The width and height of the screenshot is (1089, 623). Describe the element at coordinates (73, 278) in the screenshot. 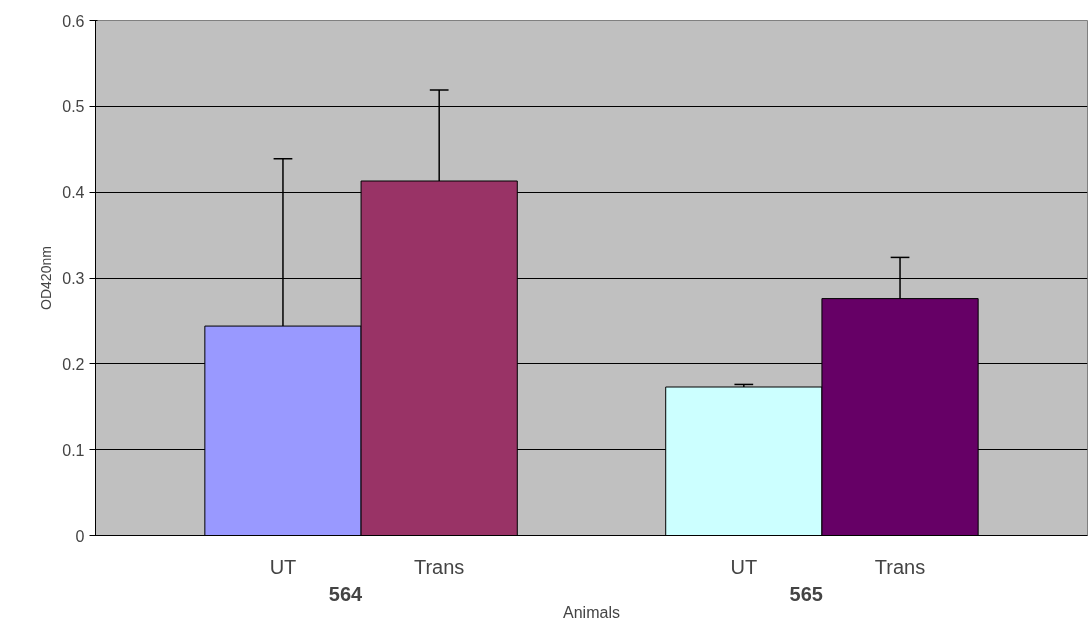

I see `y-tick-label: 0.3` at that location.